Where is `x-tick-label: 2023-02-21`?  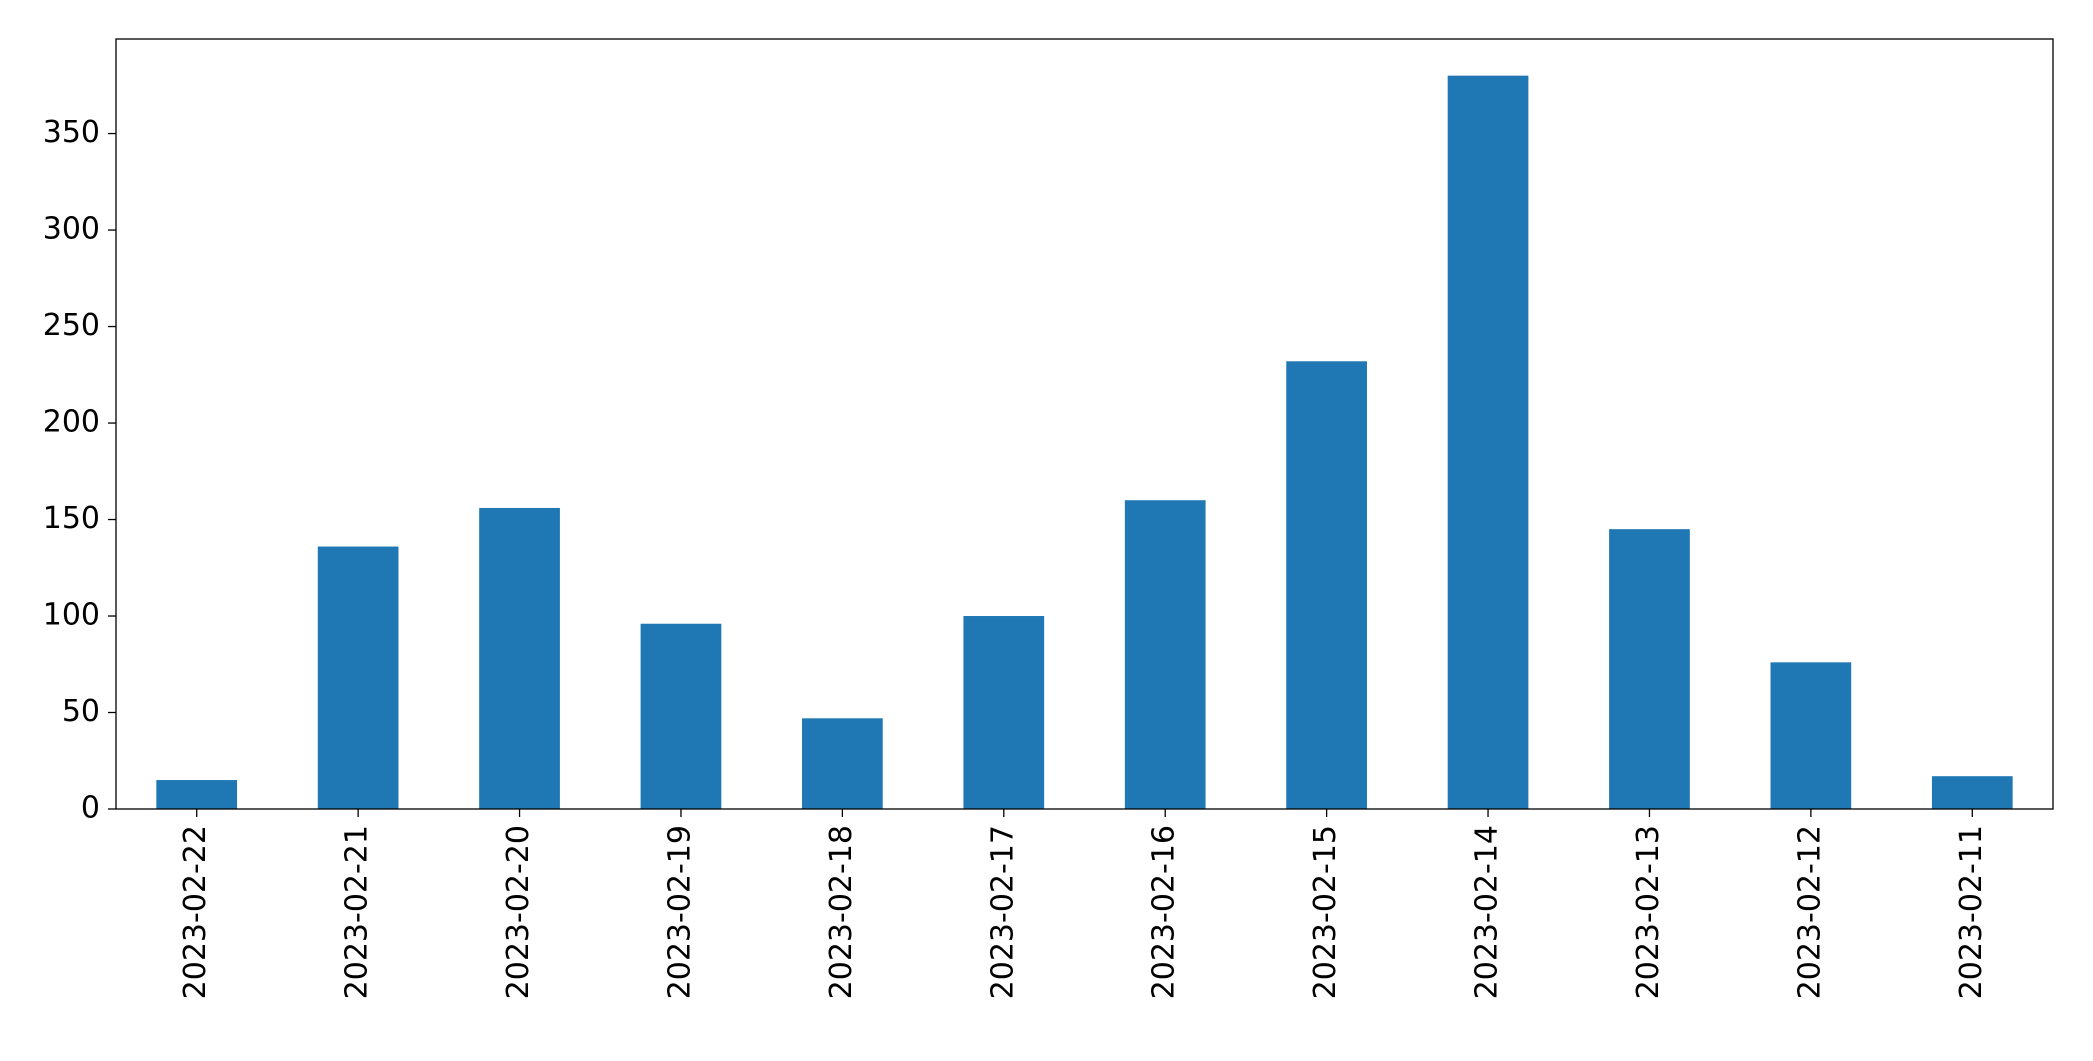
x-tick-label: 2023-02-21 is located at coordinates (357, 912).